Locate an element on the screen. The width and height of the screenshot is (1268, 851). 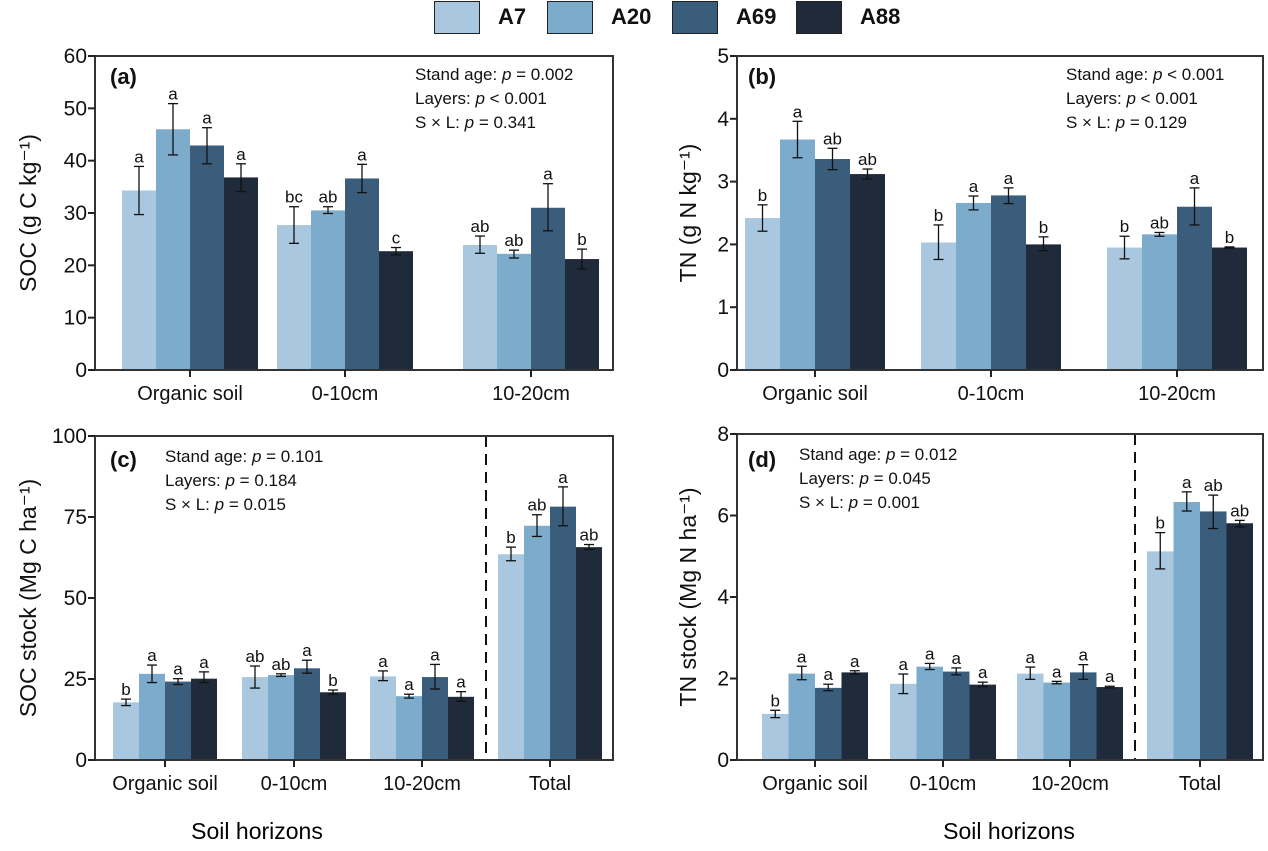
stats-line: Layers: p = 0.184 is located at coordinates (231, 480).